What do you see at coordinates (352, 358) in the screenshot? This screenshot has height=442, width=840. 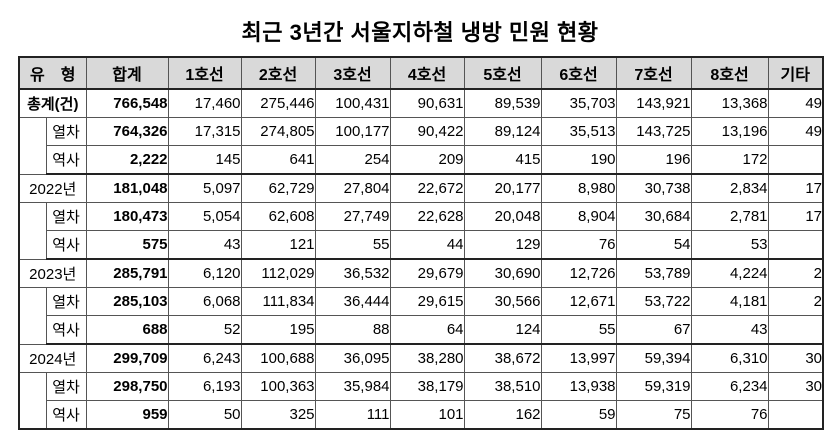 I see `cell-value: 36,095` at bounding box center [352, 358].